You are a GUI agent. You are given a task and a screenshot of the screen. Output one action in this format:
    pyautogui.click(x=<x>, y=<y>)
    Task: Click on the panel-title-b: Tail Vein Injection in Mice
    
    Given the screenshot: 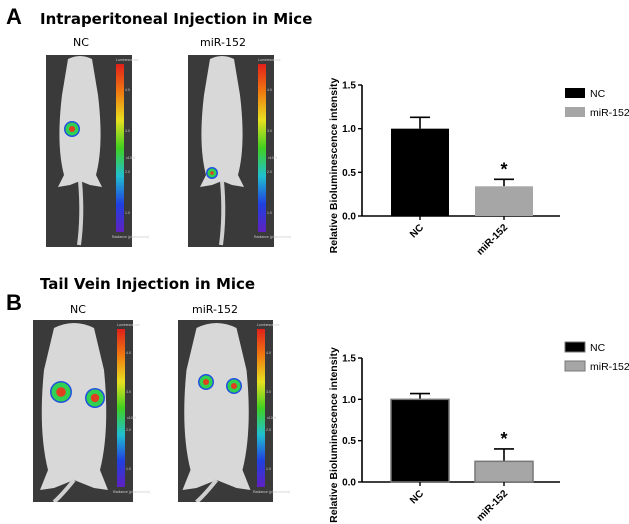 What is the action you would take?
    pyautogui.click(x=148, y=284)
    